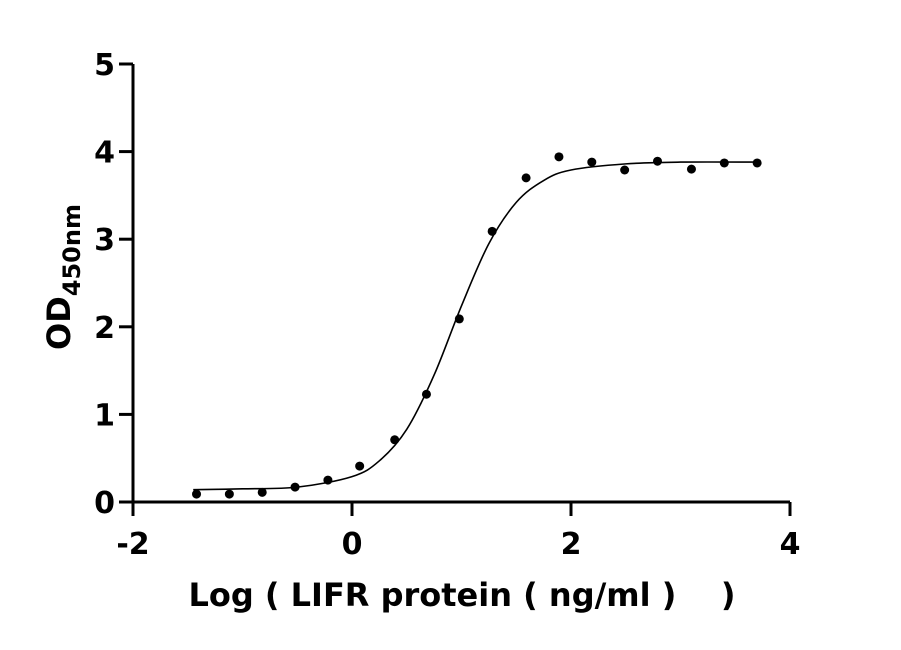 Image resolution: width=901 pixels, height=650 pixels. What do you see at coordinates (104, 415) in the screenshot?
I see `y-tick-label: 1` at bounding box center [104, 415].